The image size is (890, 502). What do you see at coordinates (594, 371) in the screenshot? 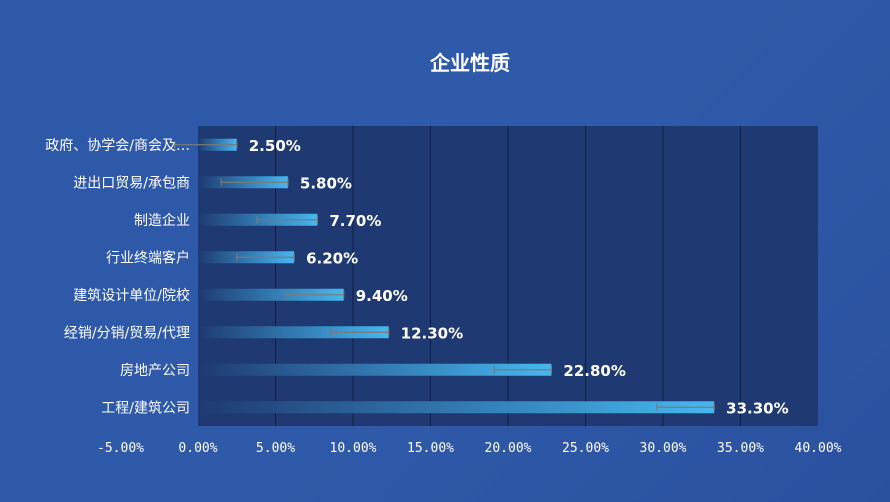
I see `data-label: 22.80%` at bounding box center [594, 371].